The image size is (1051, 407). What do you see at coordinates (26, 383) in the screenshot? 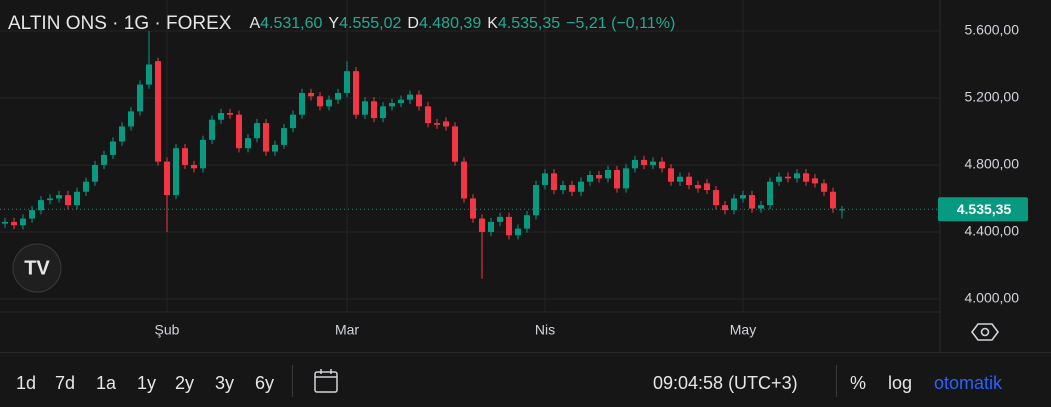
I see `range-button: 1d` at bounding box center [26, 383].